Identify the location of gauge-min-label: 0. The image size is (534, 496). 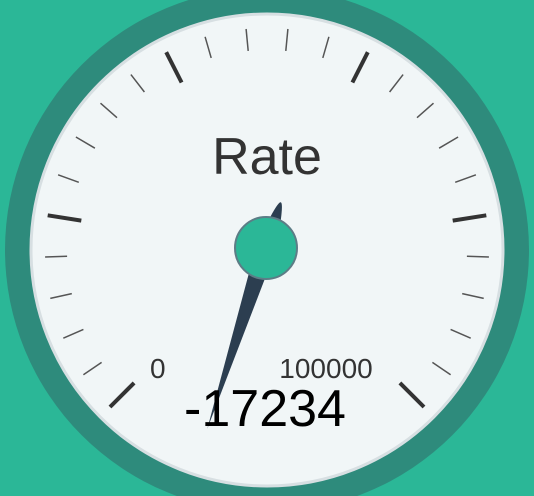
(158, 368).